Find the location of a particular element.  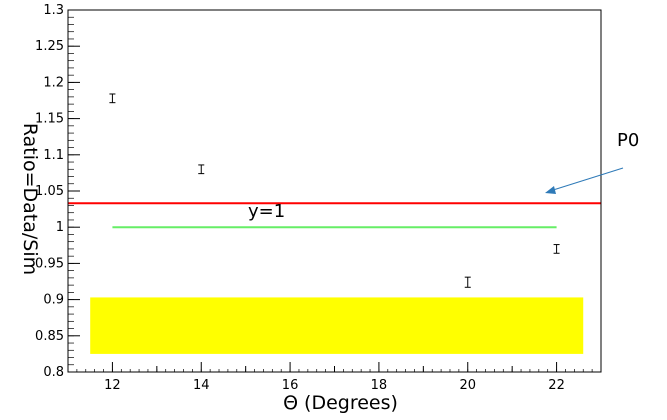

x-tick-label: 18 is located at coordinates (379, 385).